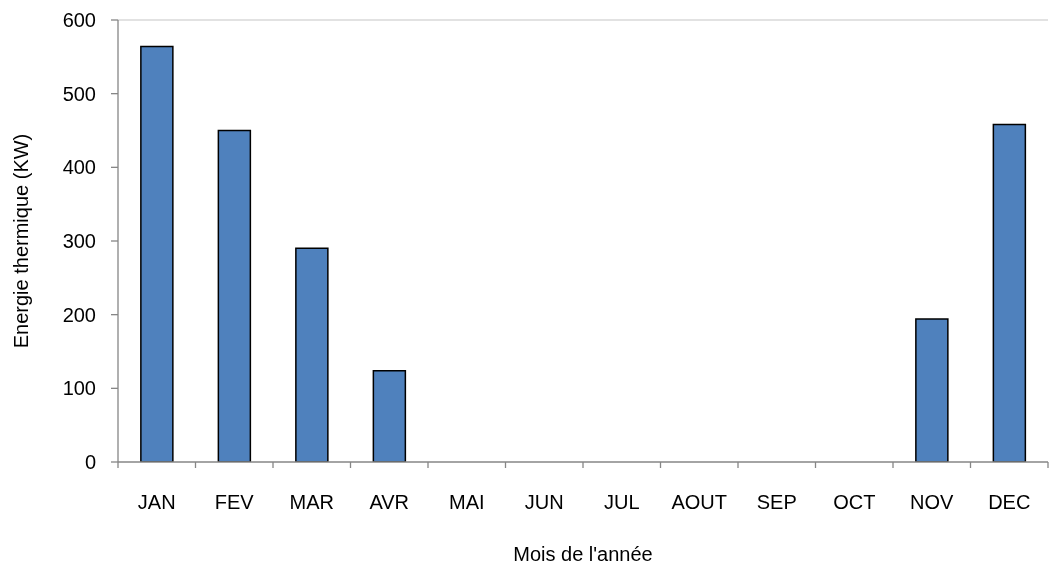 This screenshot has height=565, width=1052. I want to click on x-tick-label: FEV, so click(234, 502).